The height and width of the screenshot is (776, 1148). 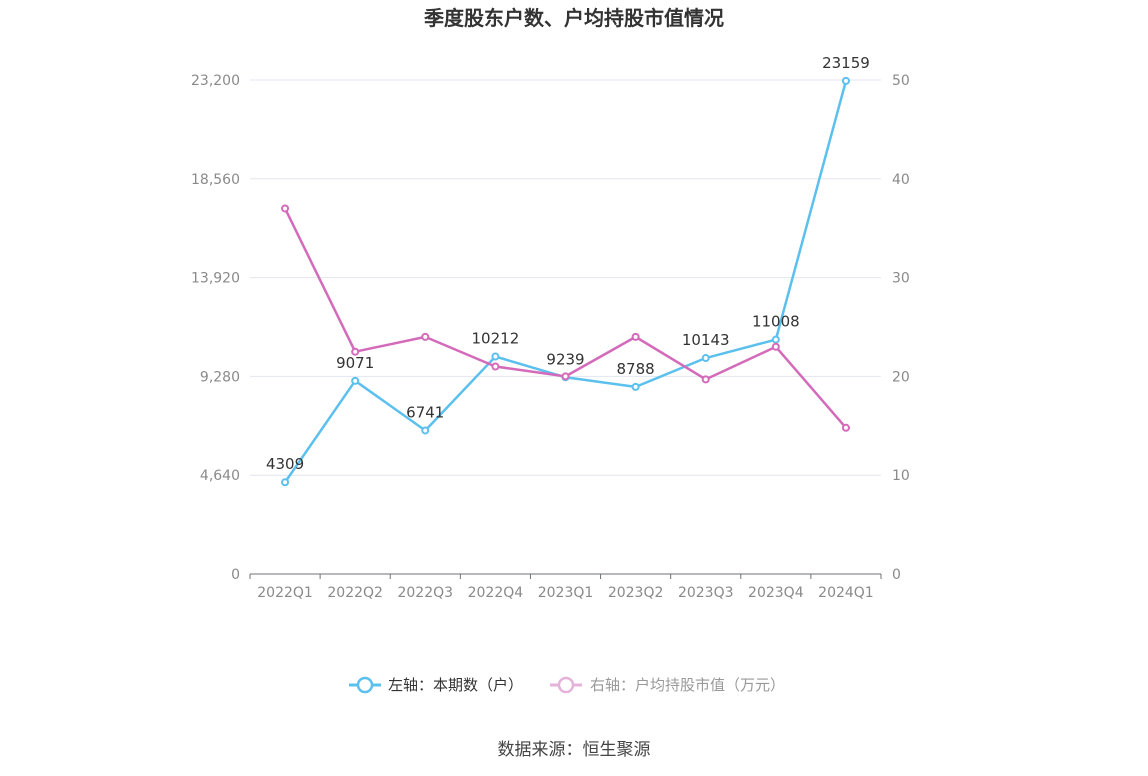 What do you see at coordinates (285, 464) in the screenshot?
I see `data-label: 4309` at bounding box center [285, 464].